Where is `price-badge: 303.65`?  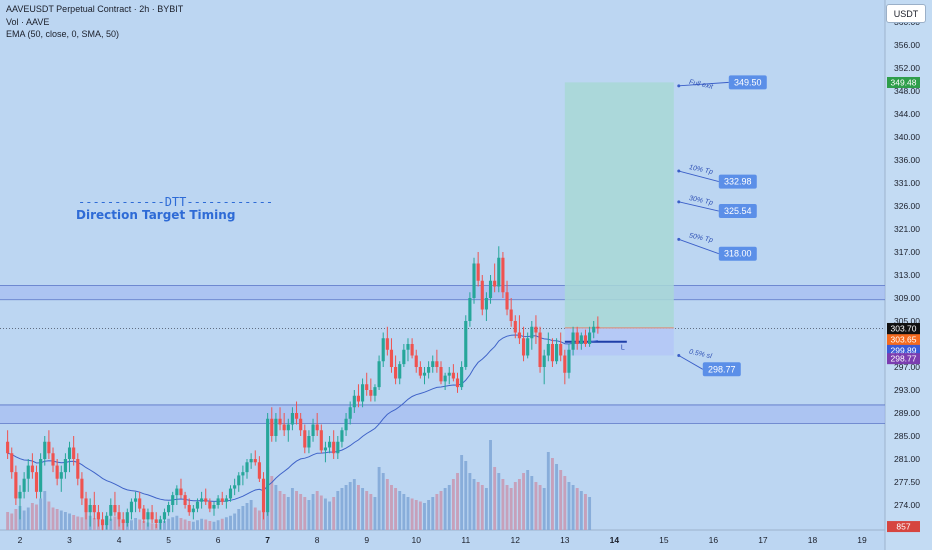 price-badge: 303.65 is located at coordinates (903, 340).